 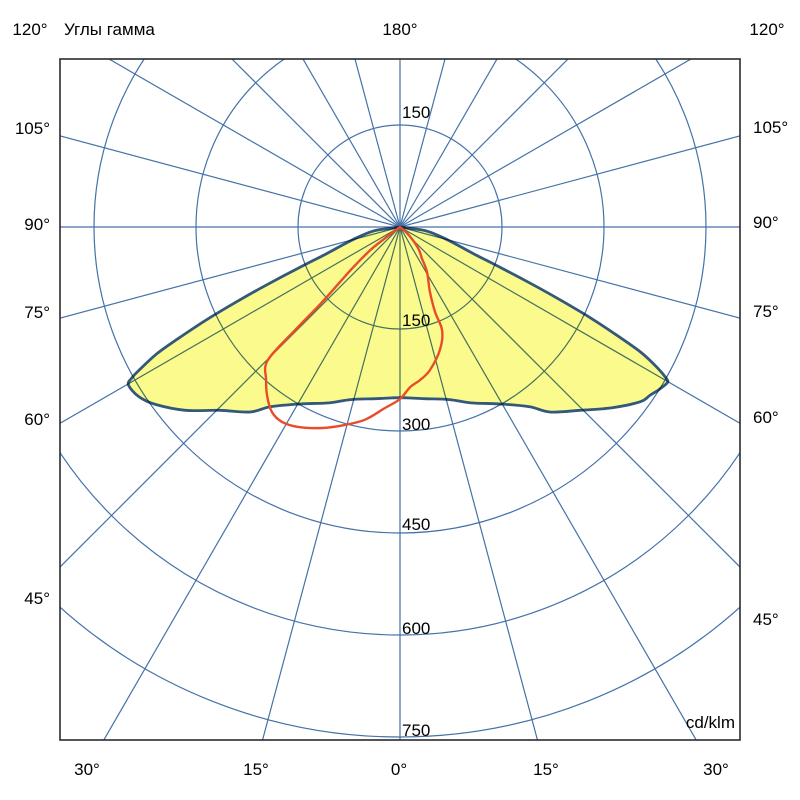 What do you see at coordinates (37, 312) in the screenshot?
I see `gamma-angle-label-left-75: 75°` at bounding box center [37, 312].